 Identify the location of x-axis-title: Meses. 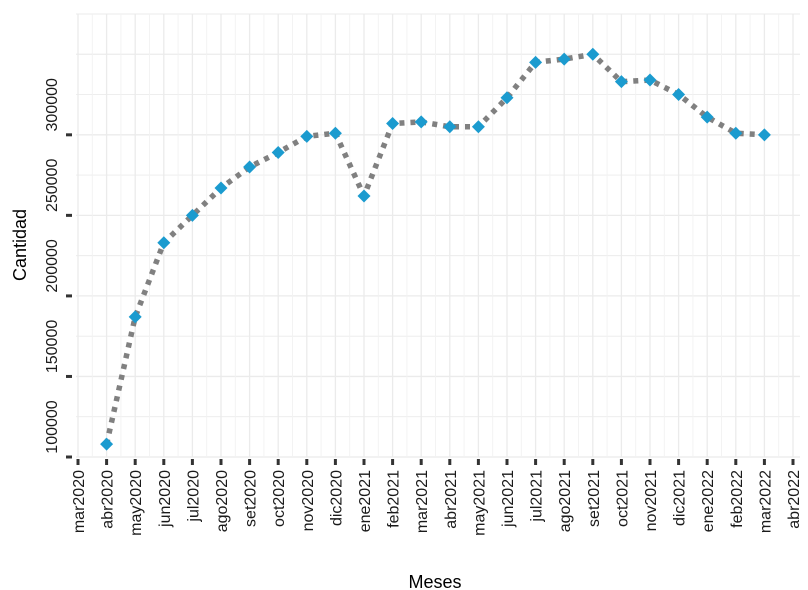
(434, 581).